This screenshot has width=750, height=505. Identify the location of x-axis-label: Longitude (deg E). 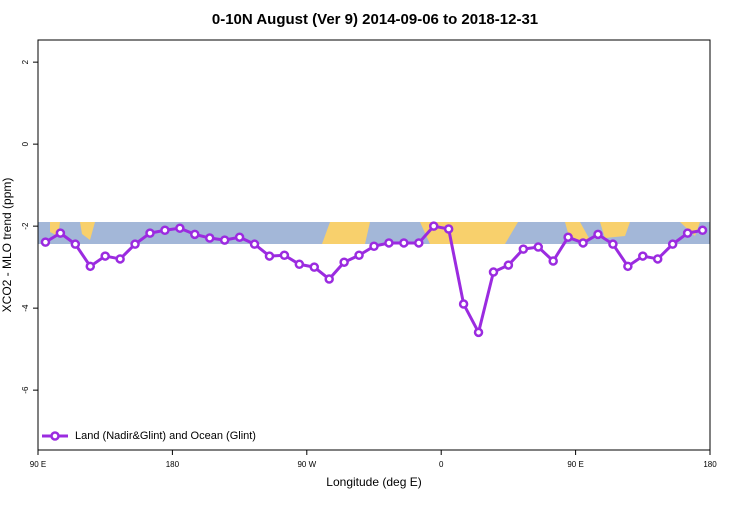
(373, 482).